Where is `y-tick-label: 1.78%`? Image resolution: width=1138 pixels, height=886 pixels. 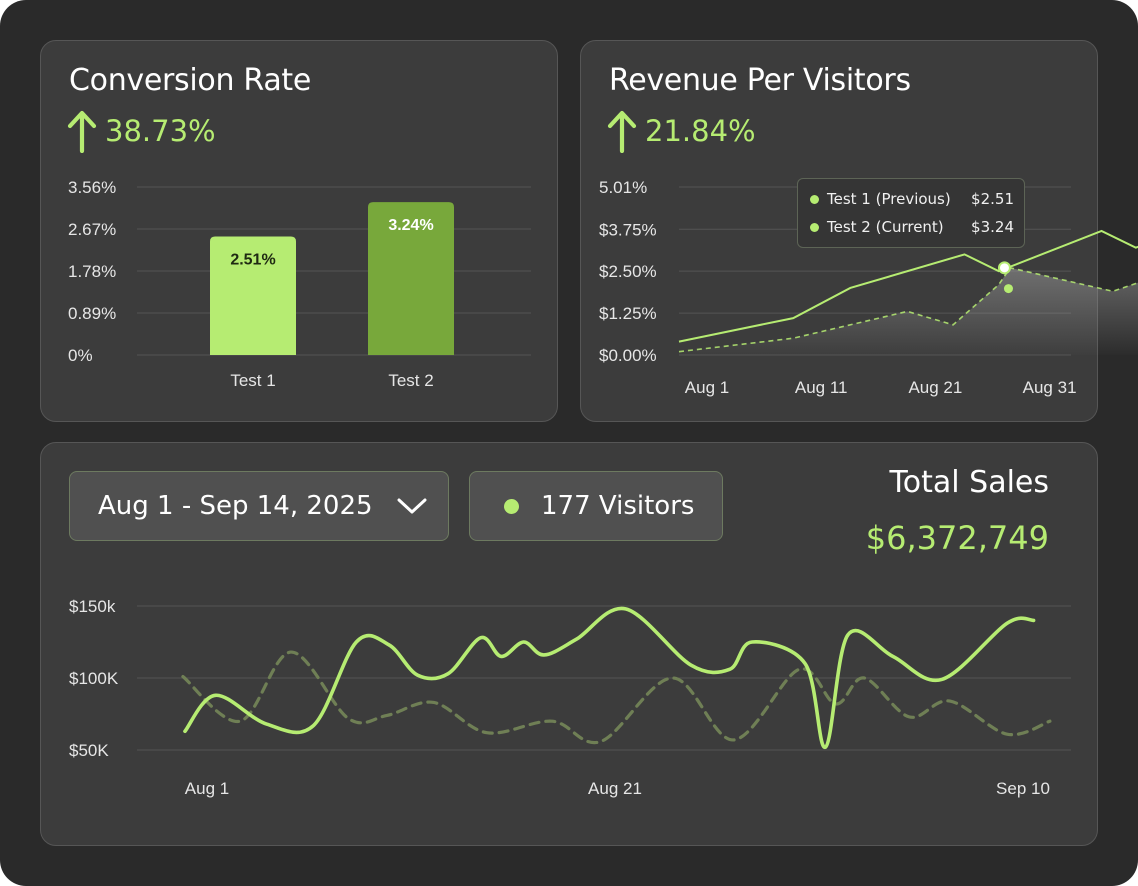 y-tick-label: 1.78% is located at coordinates (92, 271).